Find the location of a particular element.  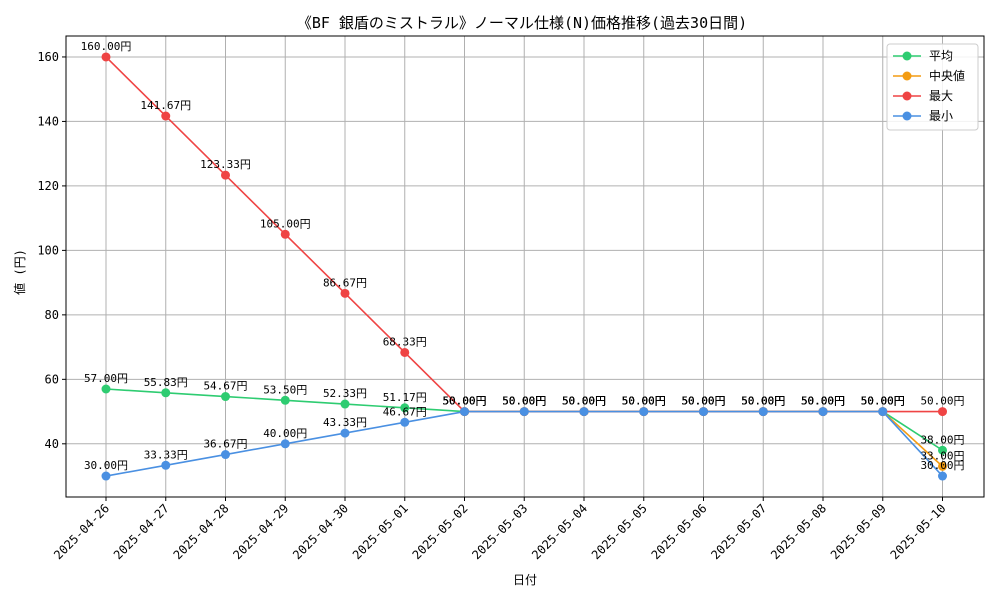

y-tick-label: 60 is located at coordinates (52, 379).